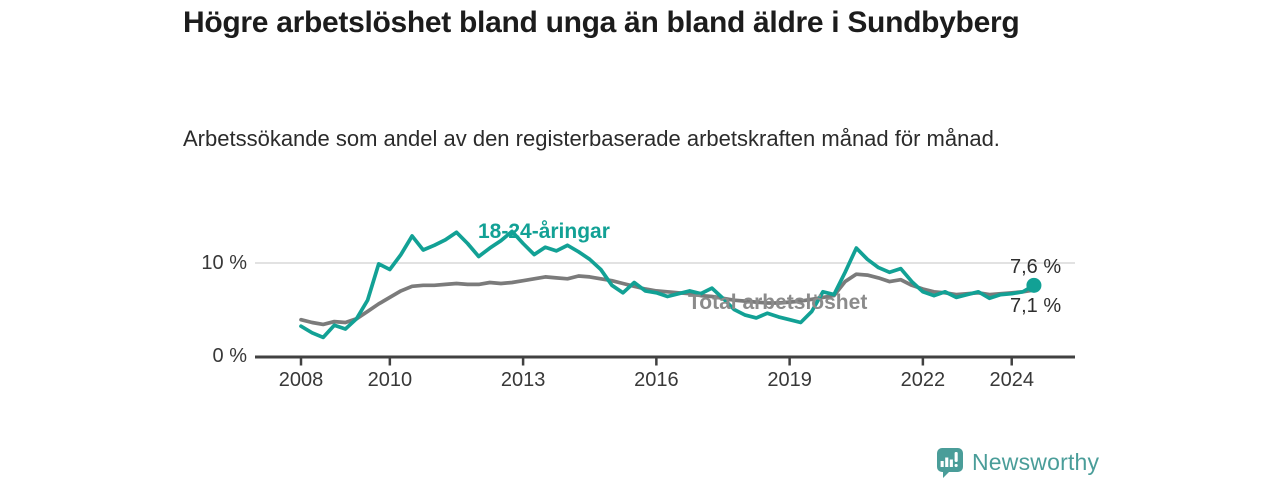  I want to click on series-label-young: 18-24-åringar, so click(544, 231).